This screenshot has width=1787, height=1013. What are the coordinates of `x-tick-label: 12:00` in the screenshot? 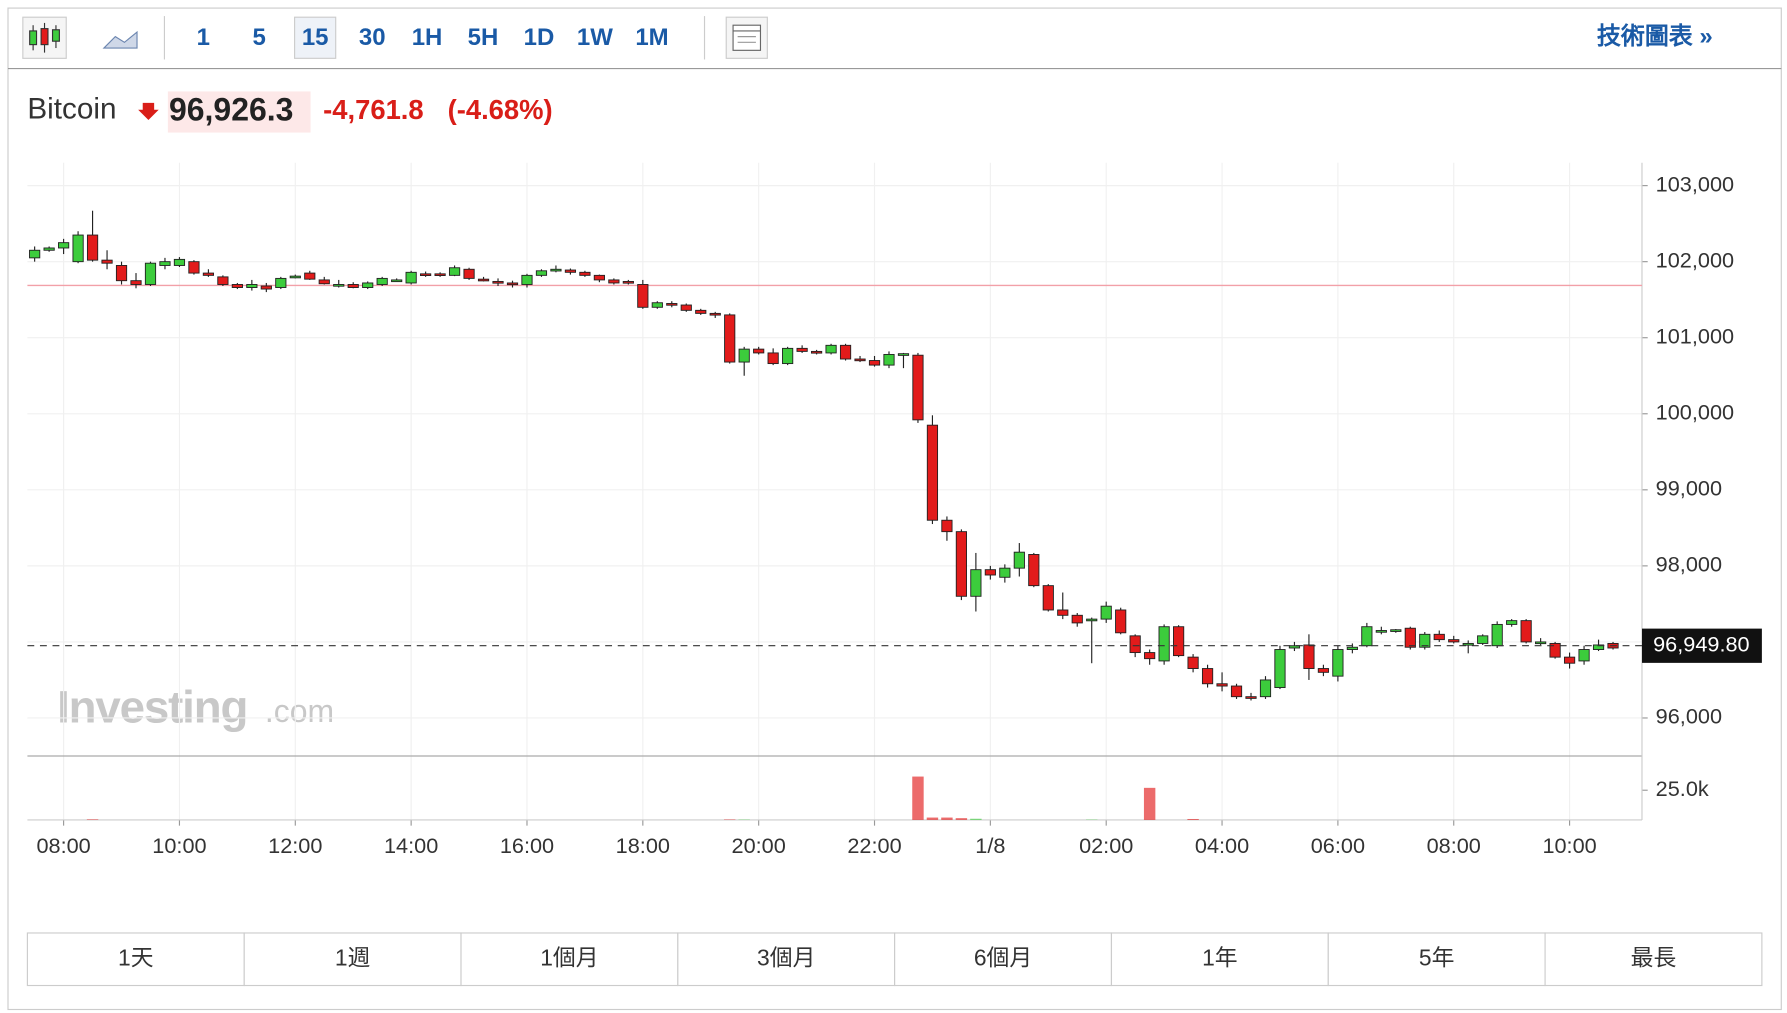 It's located at (295, 845).